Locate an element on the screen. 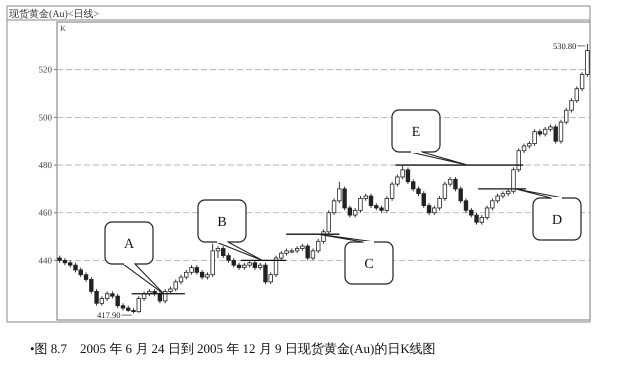 Image resolution: width=620 pixels, height=366 pixels. ref-line-label: A is located at coordinates (129, 244).